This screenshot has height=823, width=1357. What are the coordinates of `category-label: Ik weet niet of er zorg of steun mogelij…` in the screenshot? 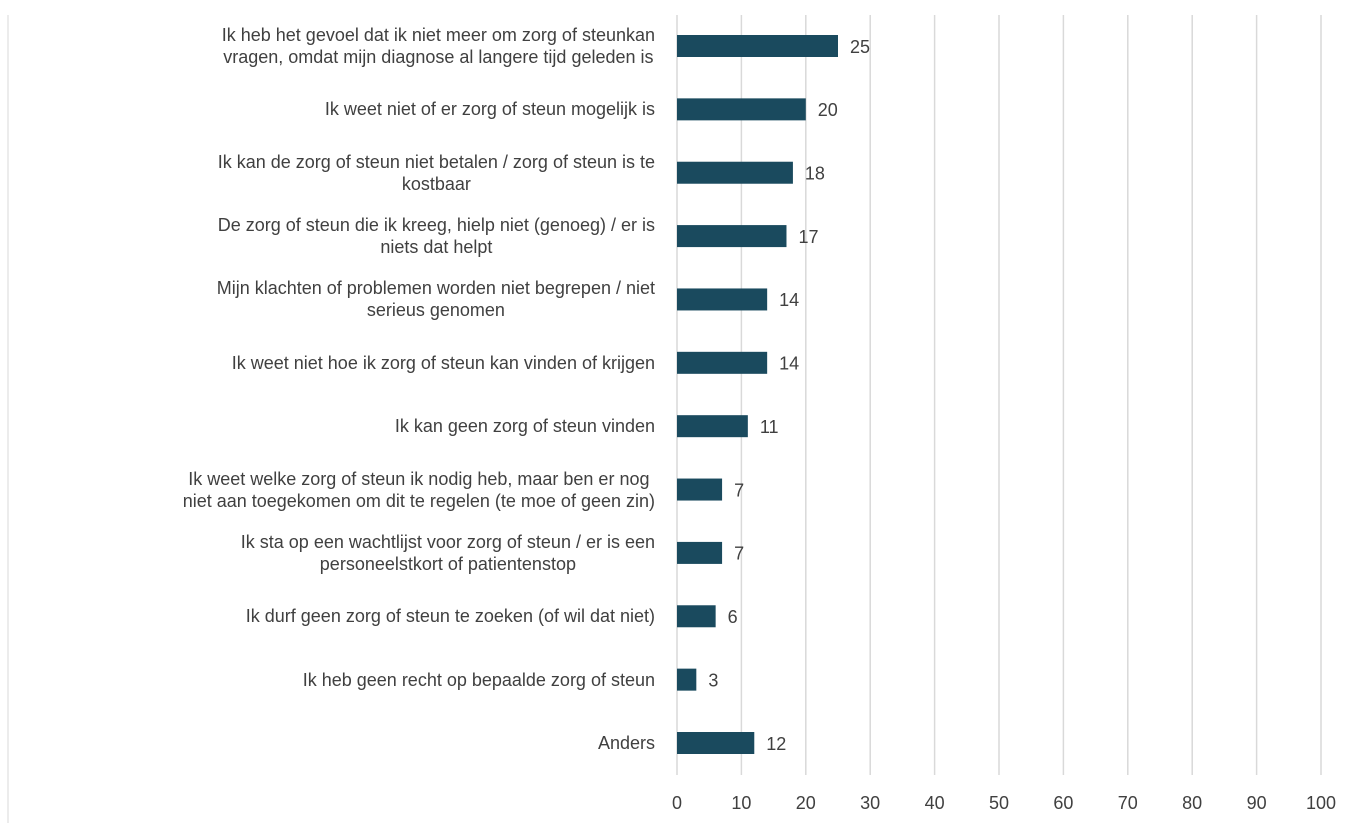 It's located at (489, 109).